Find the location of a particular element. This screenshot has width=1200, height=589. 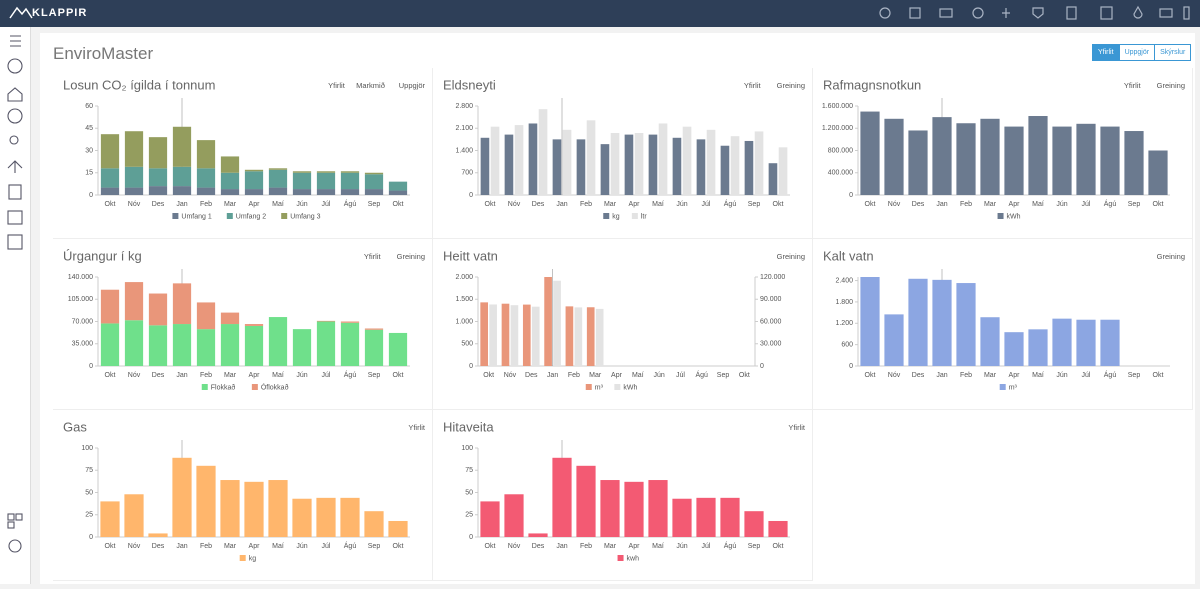

y2-tick-label: 120.000 is located at coordinates (772, 277).